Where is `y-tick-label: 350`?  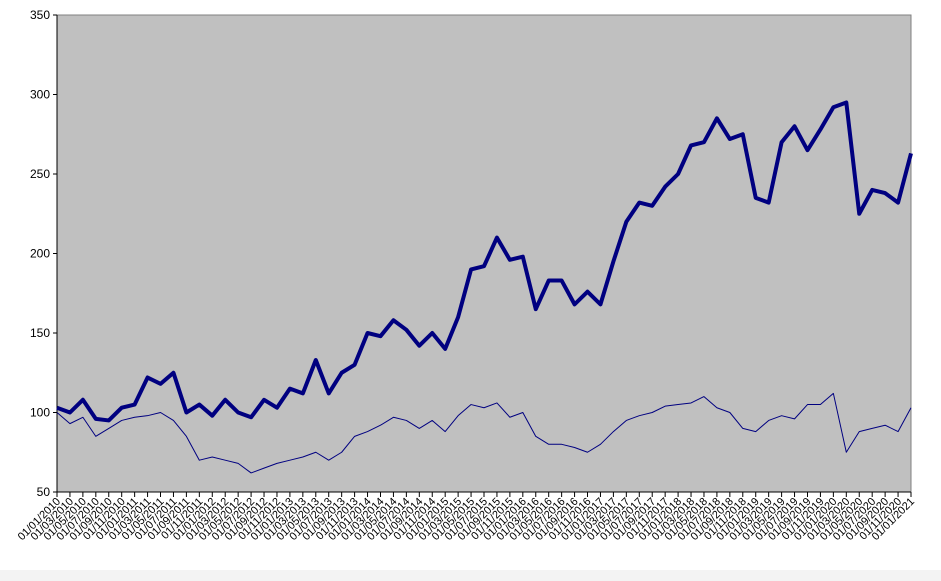
y-tick-label: 350 is located at coordinates (40, 15).